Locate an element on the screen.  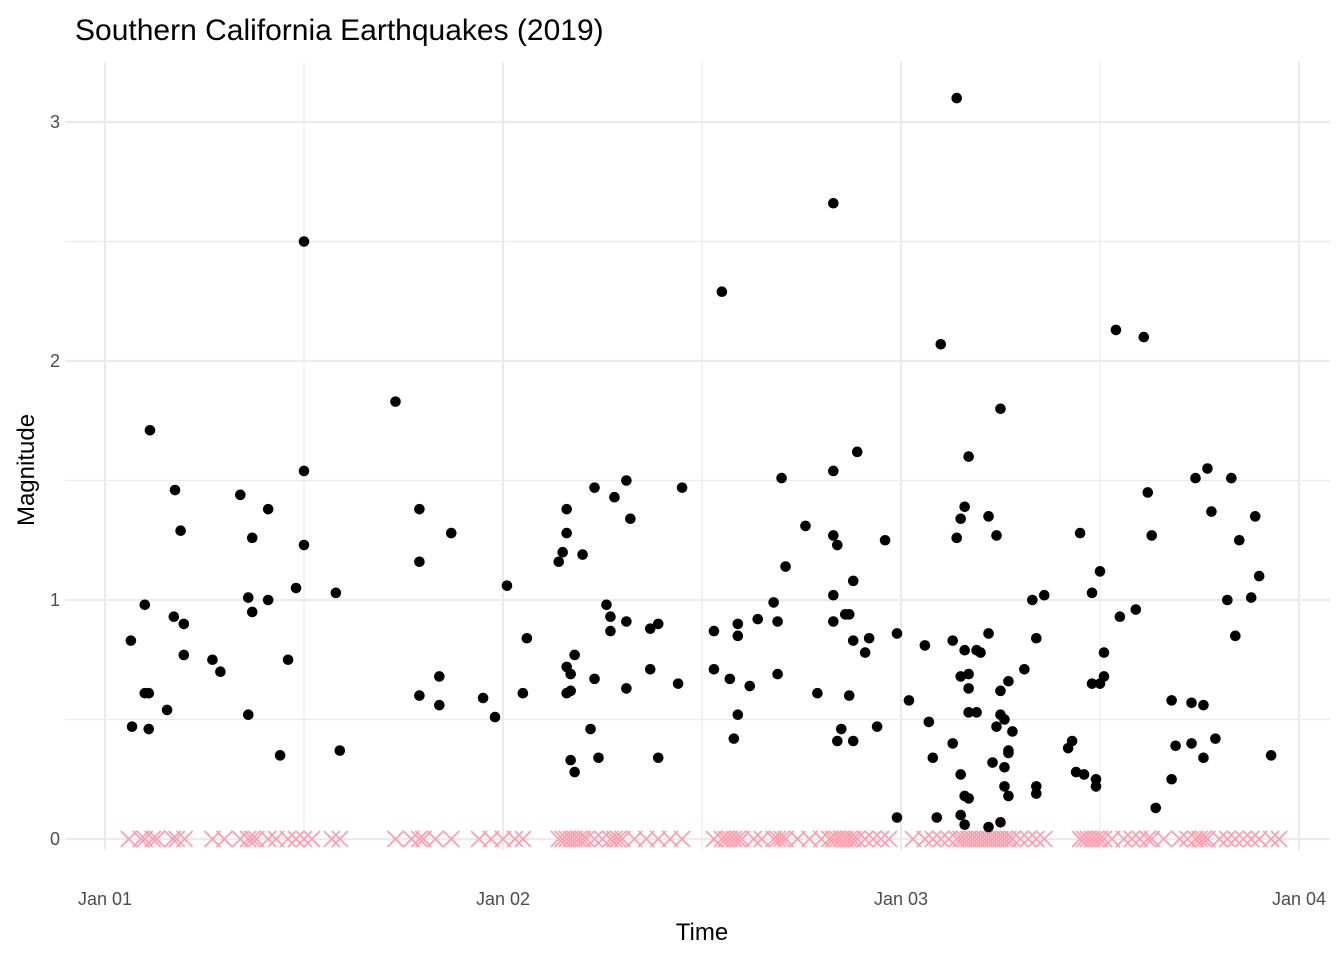
chart-title: Southern California Earthquakes (2019) is located at coordinates (339, 30).